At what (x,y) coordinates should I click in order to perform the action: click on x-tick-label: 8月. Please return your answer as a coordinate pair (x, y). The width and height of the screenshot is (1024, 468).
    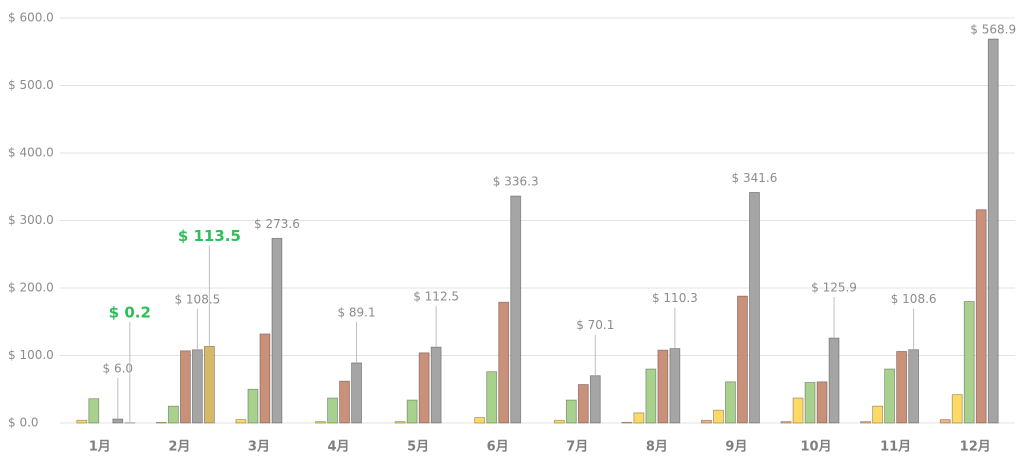
    Looking at the image, I should click on (657, 447).